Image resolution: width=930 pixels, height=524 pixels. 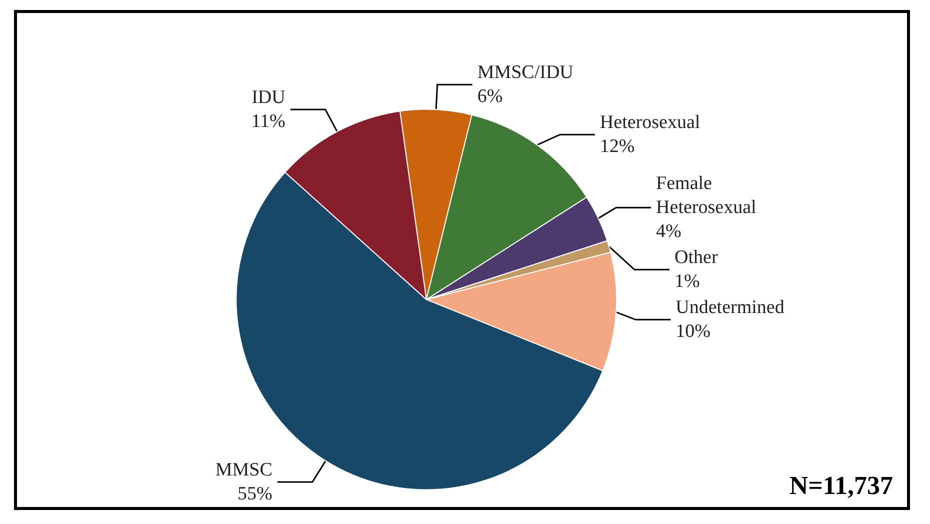 I want to click on slice-label: IDU, so click(x=269, y=97).